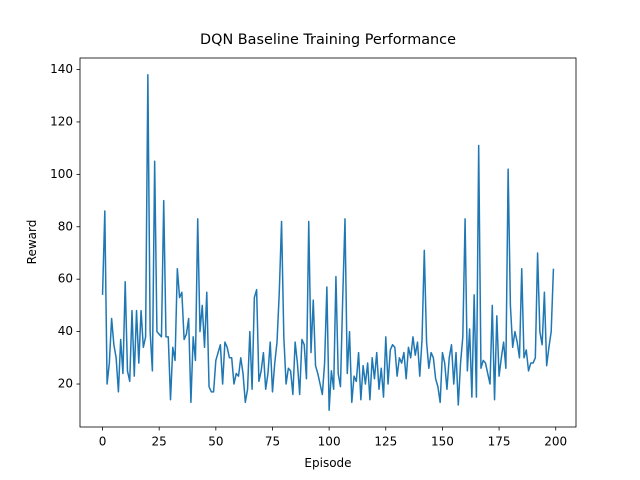  I want to click on y-axis-label: Reward, so click(32, 242).